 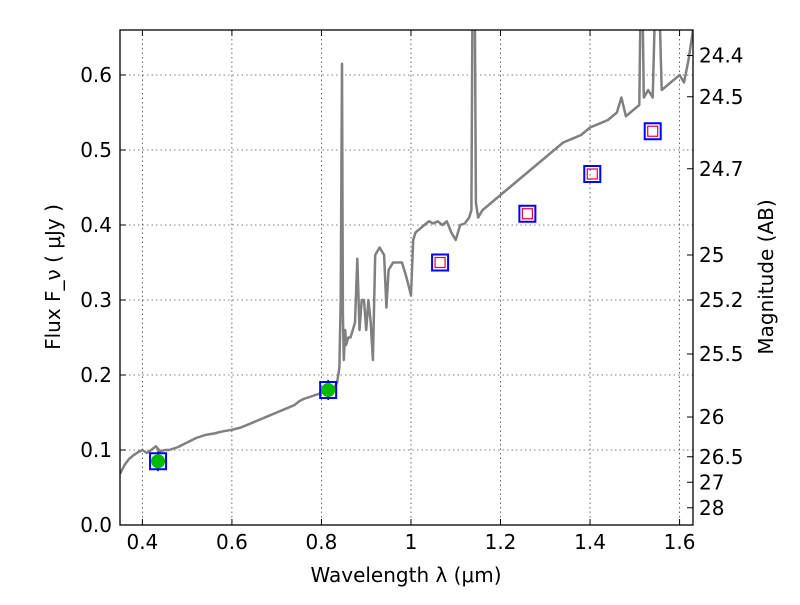 I want to click on x-tick-label: 1.2, so click(x=501, y=542).